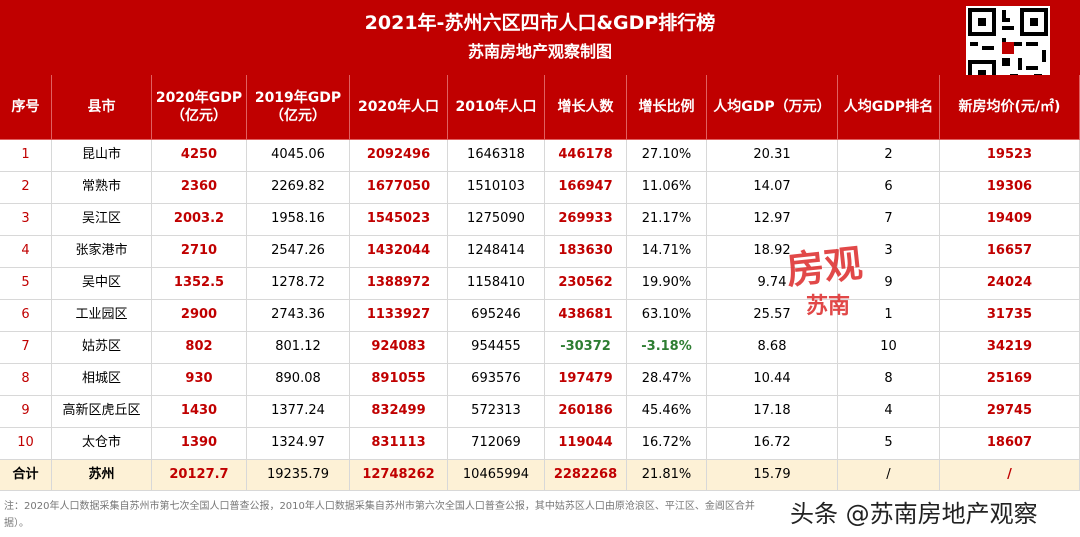  Describe the element at coordinates (586, 475) in the screenshot. I see `table-cell: 2282268` at that location.